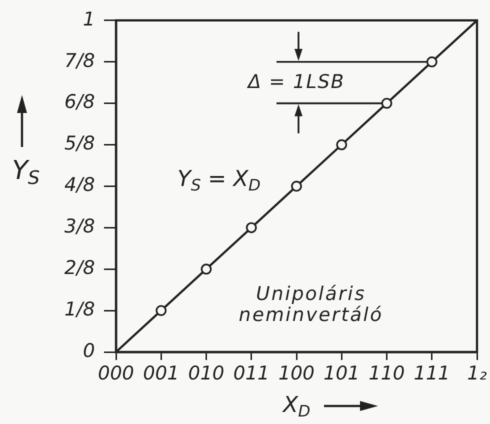  What do you see at coordinates (386, 373) in the screenshot?
I see `x-tick-label: 110` at bounding box center [386, 373].